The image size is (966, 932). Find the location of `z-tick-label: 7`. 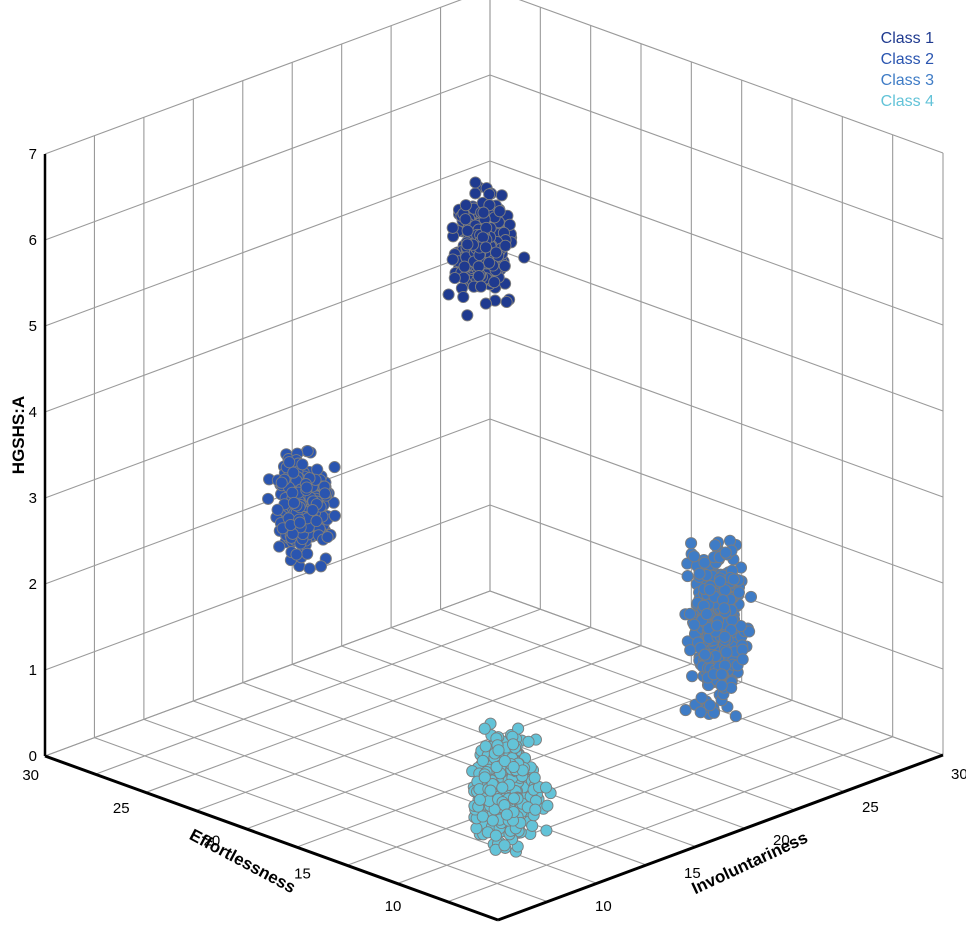

z-tick-label: 7 is located at coordinates (33, 154).